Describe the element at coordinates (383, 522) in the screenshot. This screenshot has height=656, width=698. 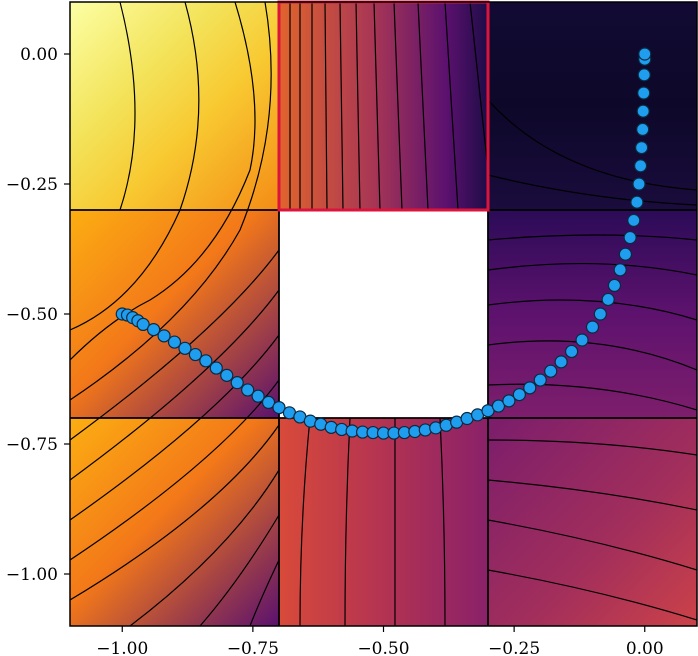
I see `contour-region-bottom-center` at that location.